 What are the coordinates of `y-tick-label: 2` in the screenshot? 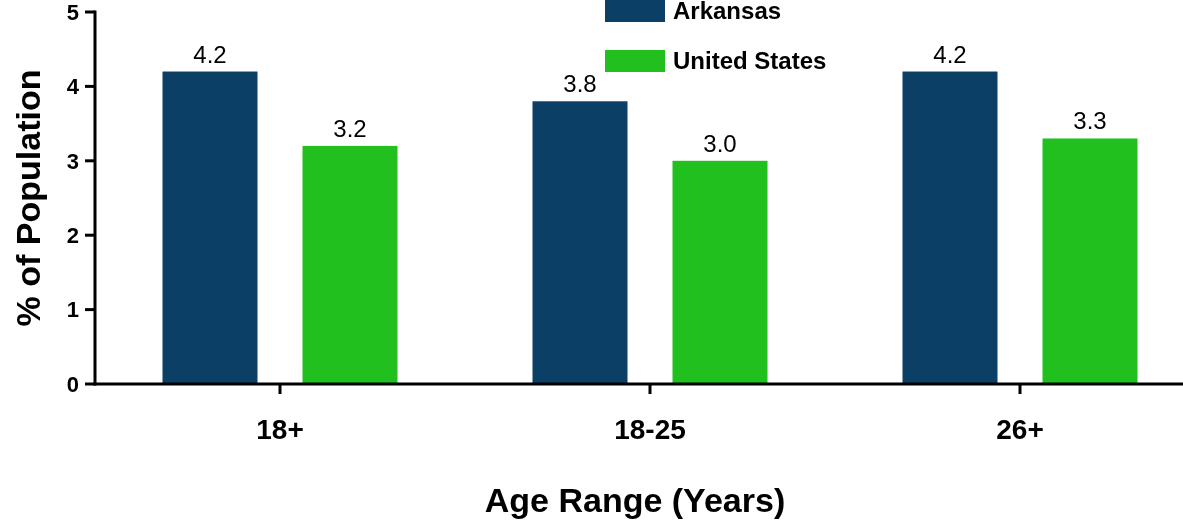 It's located at (72, 235).